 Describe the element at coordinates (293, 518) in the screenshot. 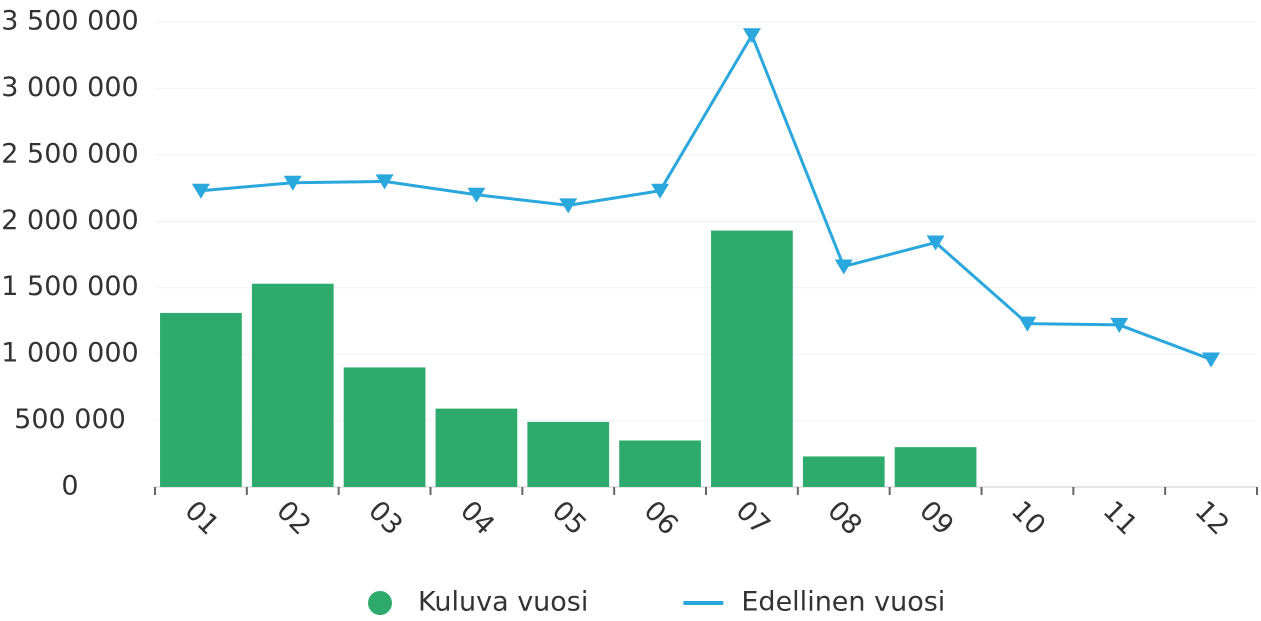

I see `x-tick-label: 02` at that location.